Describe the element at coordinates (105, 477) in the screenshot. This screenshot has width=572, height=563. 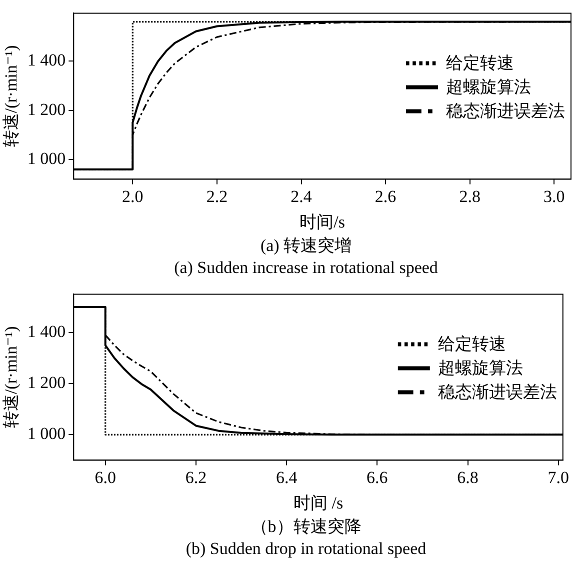
I see `x-tick-label: 6.0` at that location.